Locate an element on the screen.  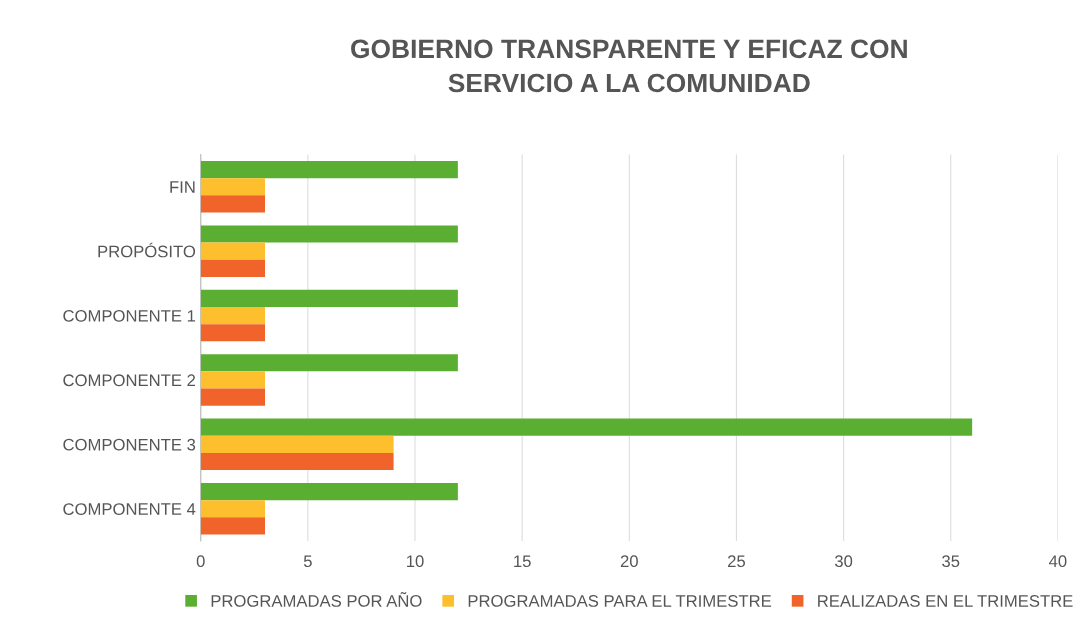
legend-label: REALIZADAS EN EL TRIMESTRE is located at coordinates (945, 601).